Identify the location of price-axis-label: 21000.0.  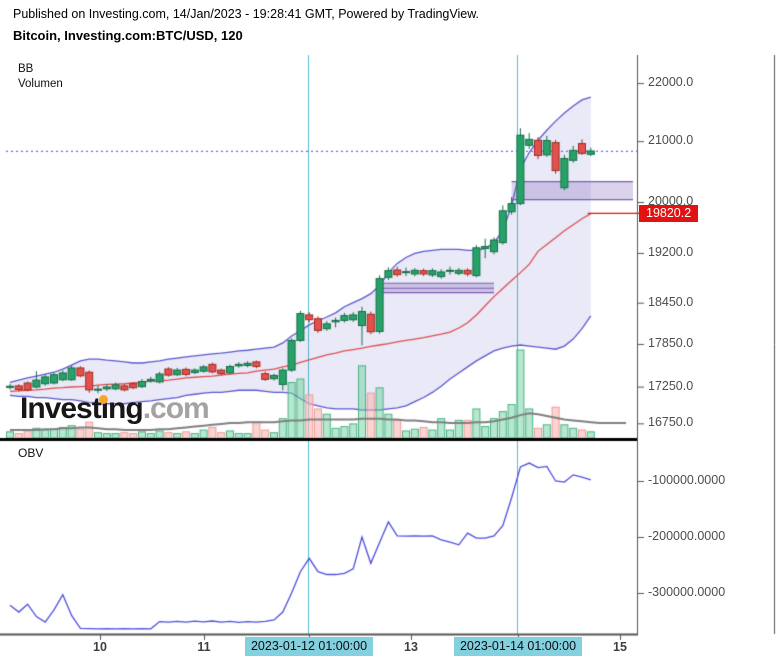
(671, 140).